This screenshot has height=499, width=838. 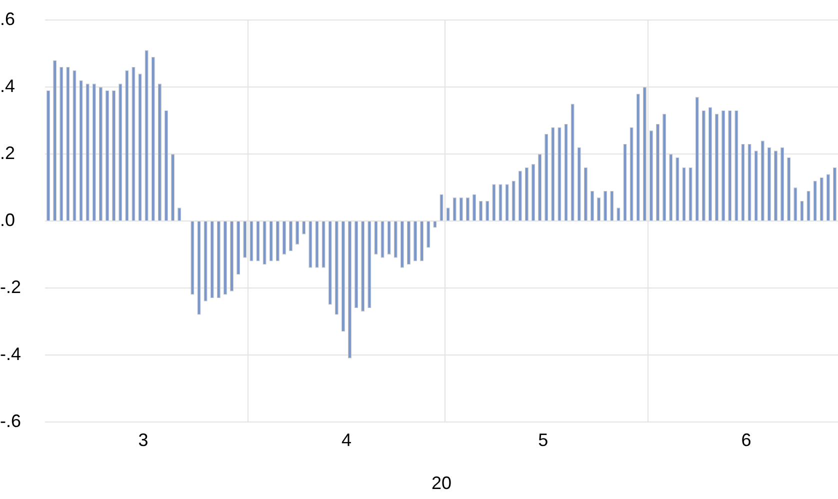 What do you see at coordinates (143, 440) in the screenshot?
I see `x-tick-label: 3` at bounding box center [143, 440].